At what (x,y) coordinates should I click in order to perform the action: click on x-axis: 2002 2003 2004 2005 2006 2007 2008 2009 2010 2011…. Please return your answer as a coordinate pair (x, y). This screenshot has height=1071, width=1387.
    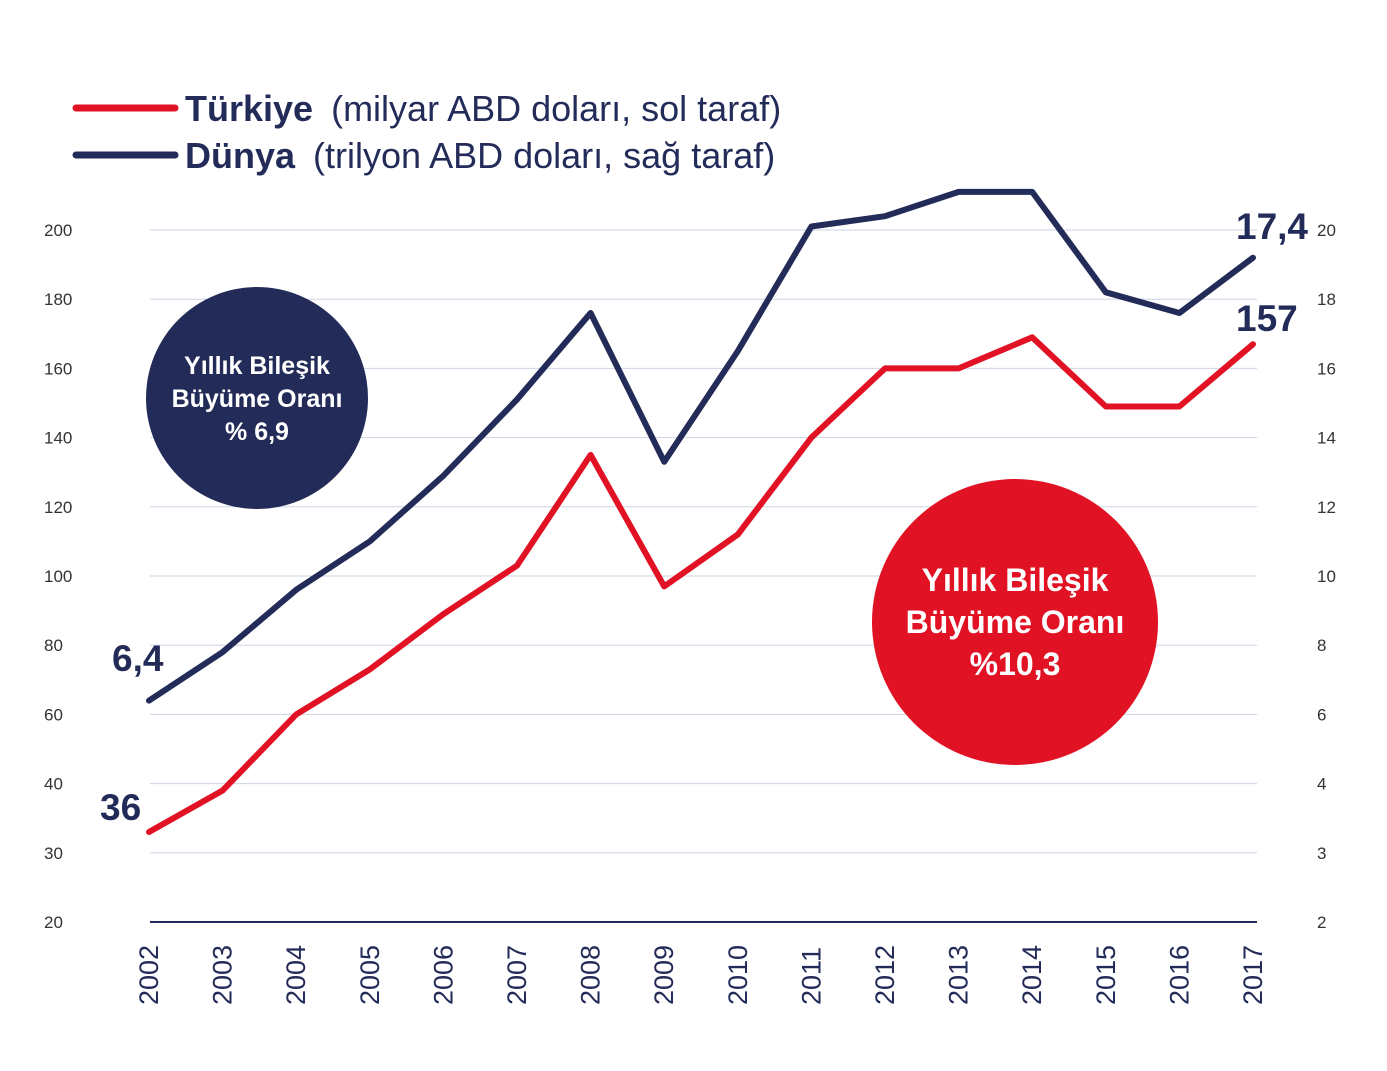
    Looking at the image, I should click on (701, 975).